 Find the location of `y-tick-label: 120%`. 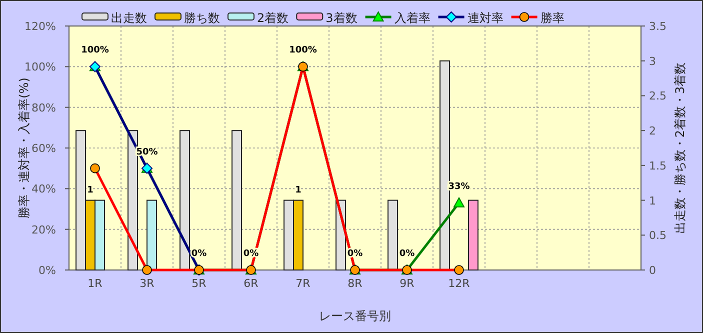

y-tick-label: 120% is located at coordinates (40, 26).